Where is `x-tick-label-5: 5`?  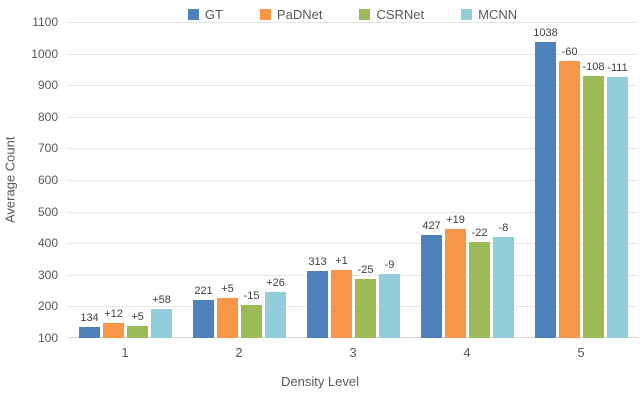
x-tick-label-5: 5 is located at coordinates (581, 352).